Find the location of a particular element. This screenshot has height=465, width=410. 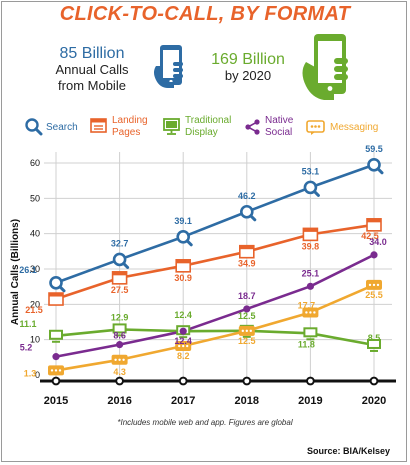

series-line-landing is located at coordinates (215, 262).